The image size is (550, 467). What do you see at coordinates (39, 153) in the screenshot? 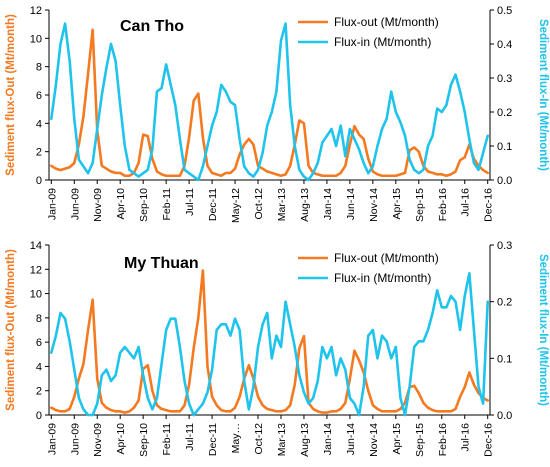
I see `left-y-tick-label: 2` at bounding box center [39, 153].